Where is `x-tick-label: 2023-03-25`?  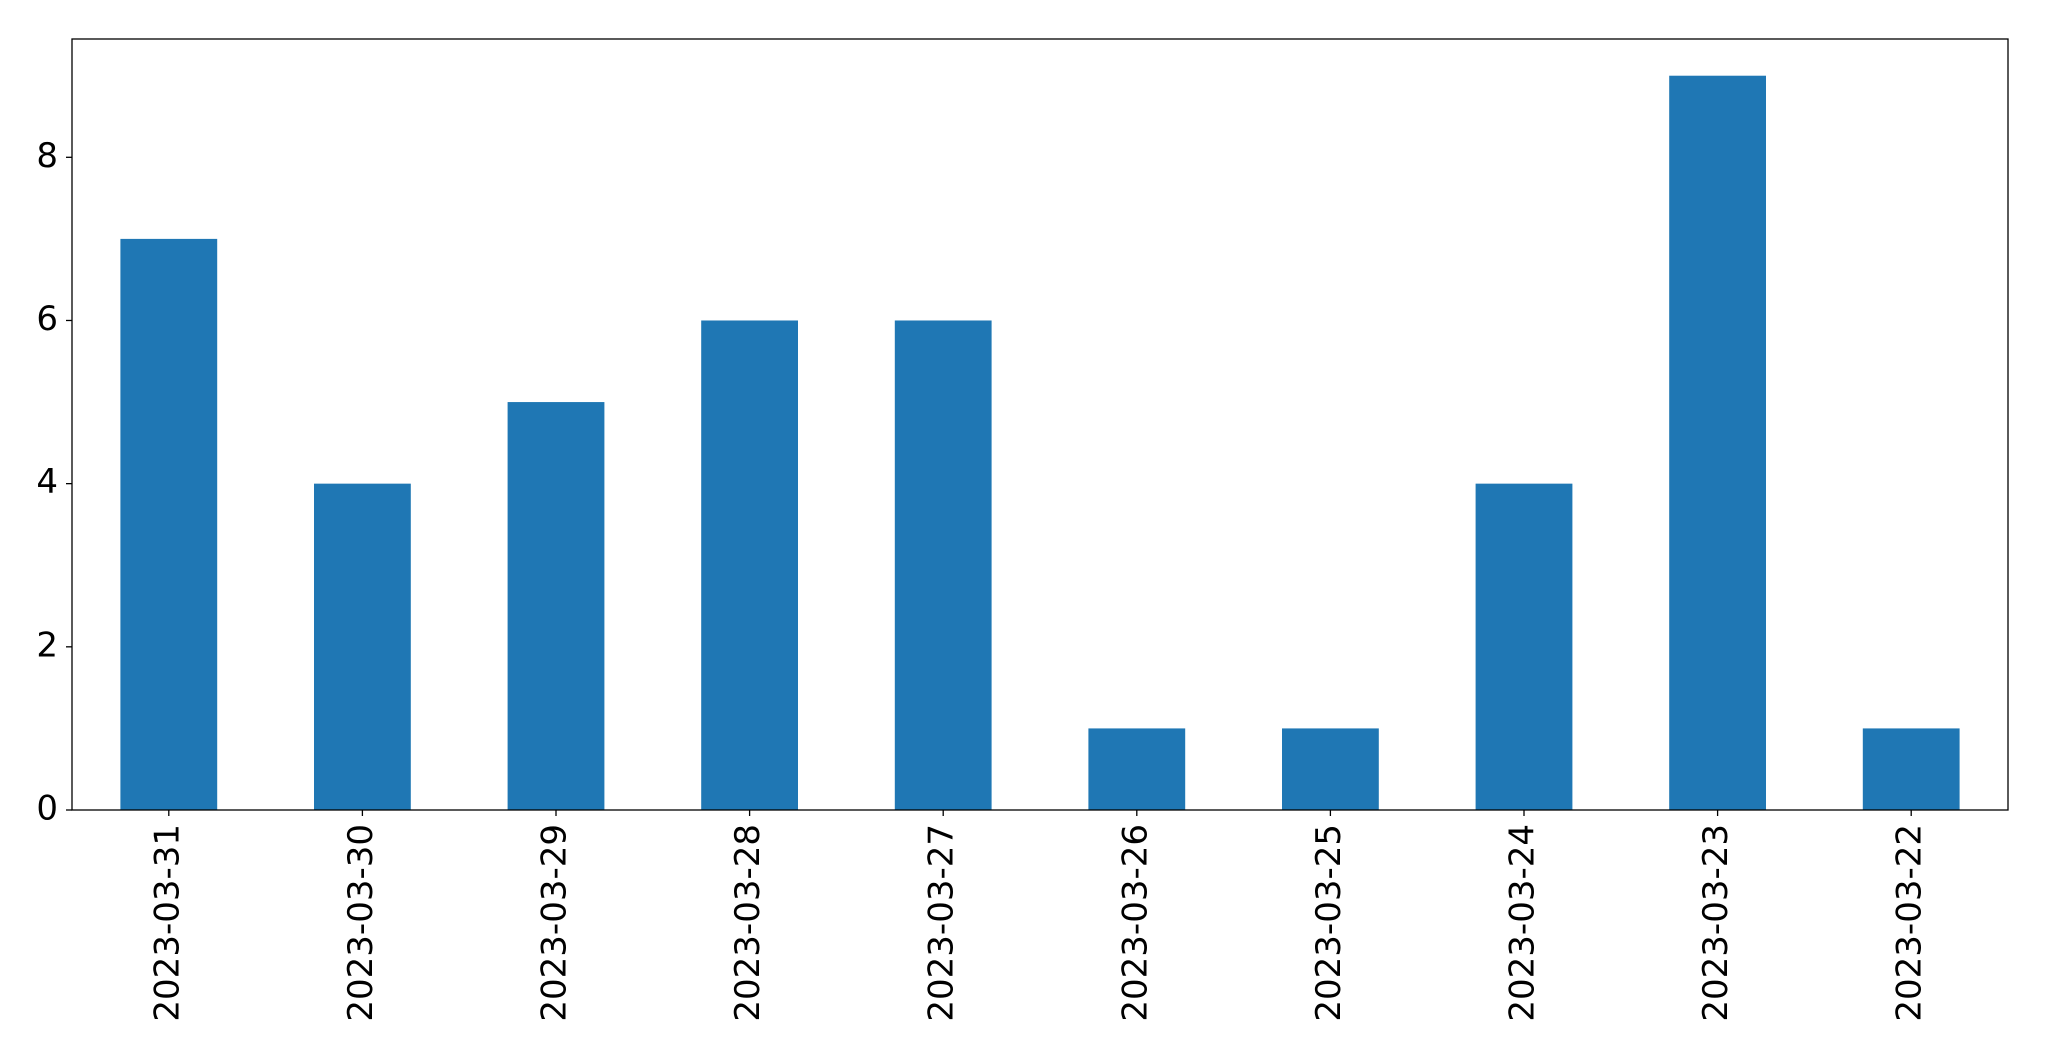
x-tick-label: 2023-03-25 is located at coordinates (1329, 923).